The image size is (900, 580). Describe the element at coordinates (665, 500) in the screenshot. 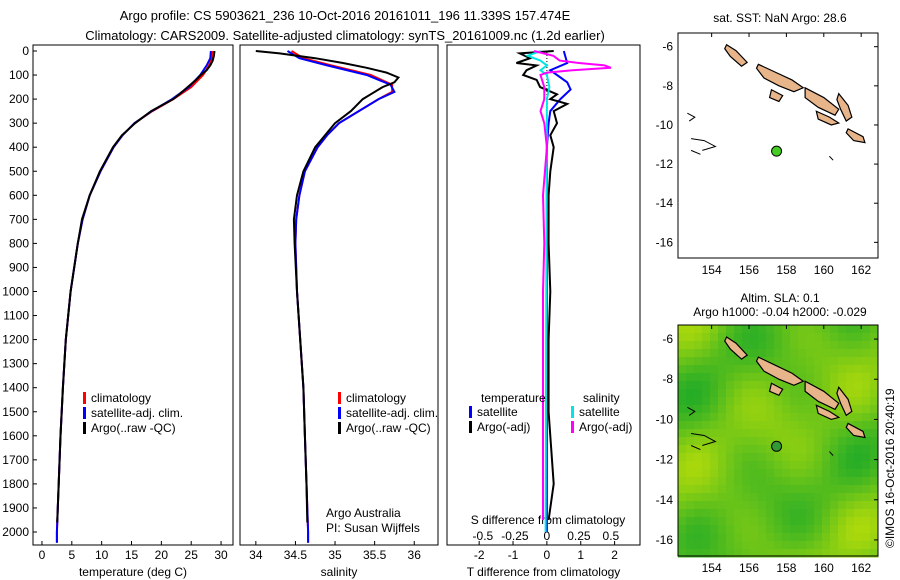

I see `sla-lat-tick-label: -14` at that location.